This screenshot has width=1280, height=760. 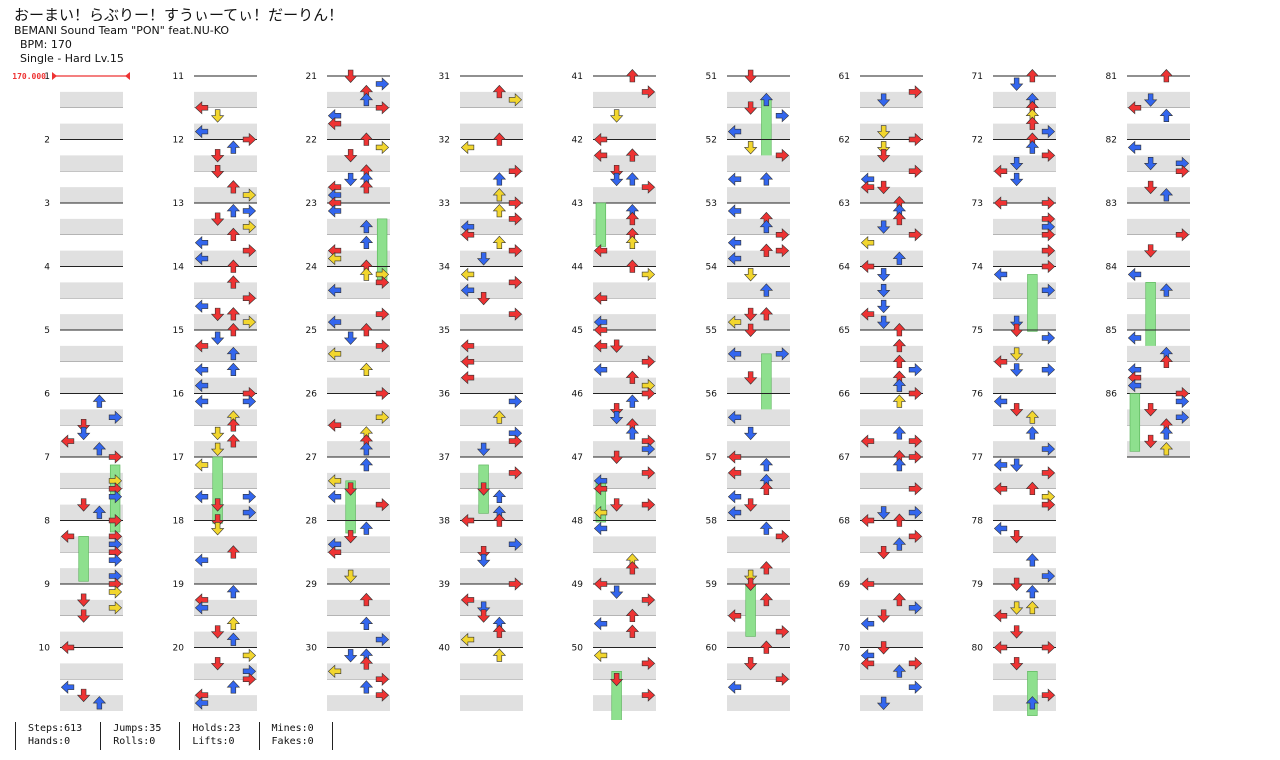 What do you see at coordinates (978, 268) in the screenshot?
I see `measure-number: 74` at bounding box center [978, 268].